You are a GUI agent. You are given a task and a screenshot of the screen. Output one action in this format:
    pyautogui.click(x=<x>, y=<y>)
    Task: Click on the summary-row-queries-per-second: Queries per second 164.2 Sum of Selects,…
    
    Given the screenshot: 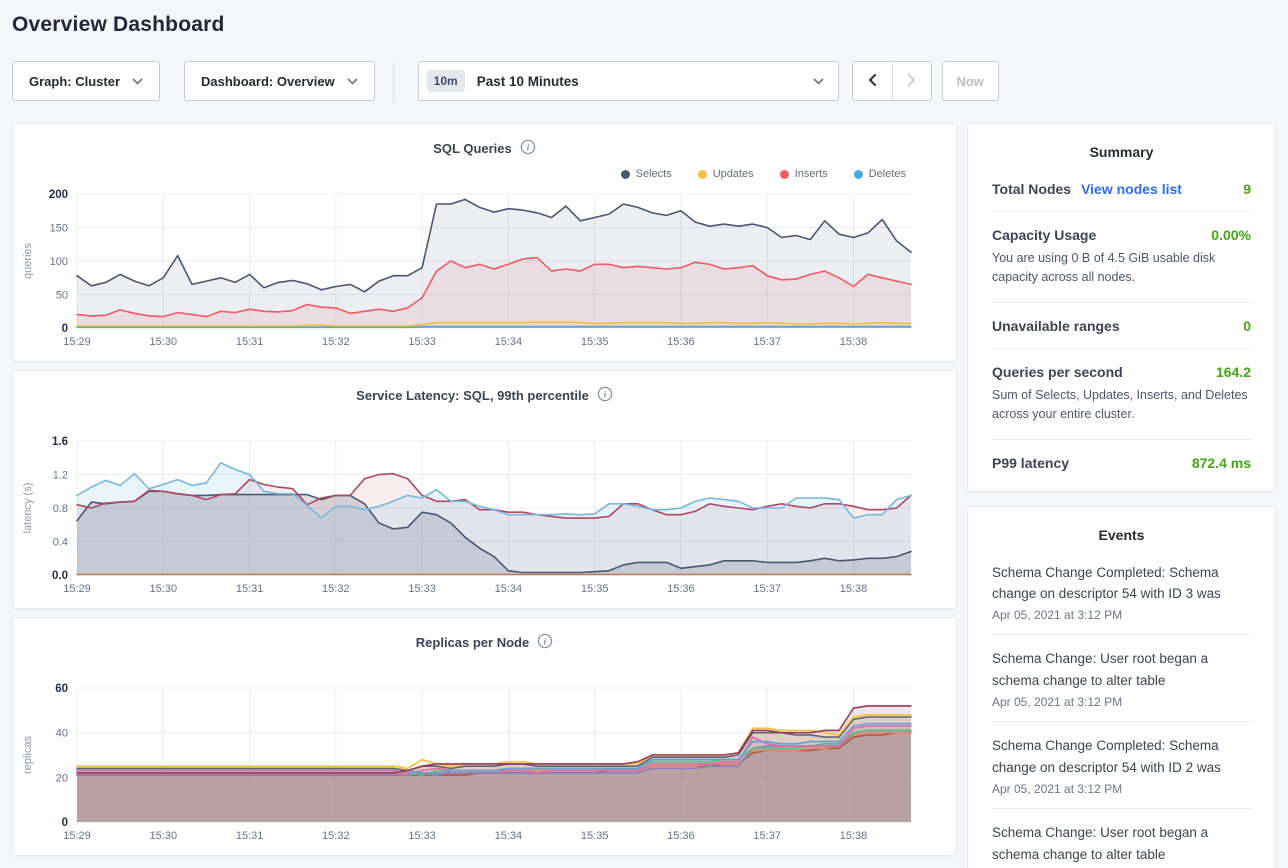 What is the action you would take?
    pyautogui.click(x=1121, y=394)
    